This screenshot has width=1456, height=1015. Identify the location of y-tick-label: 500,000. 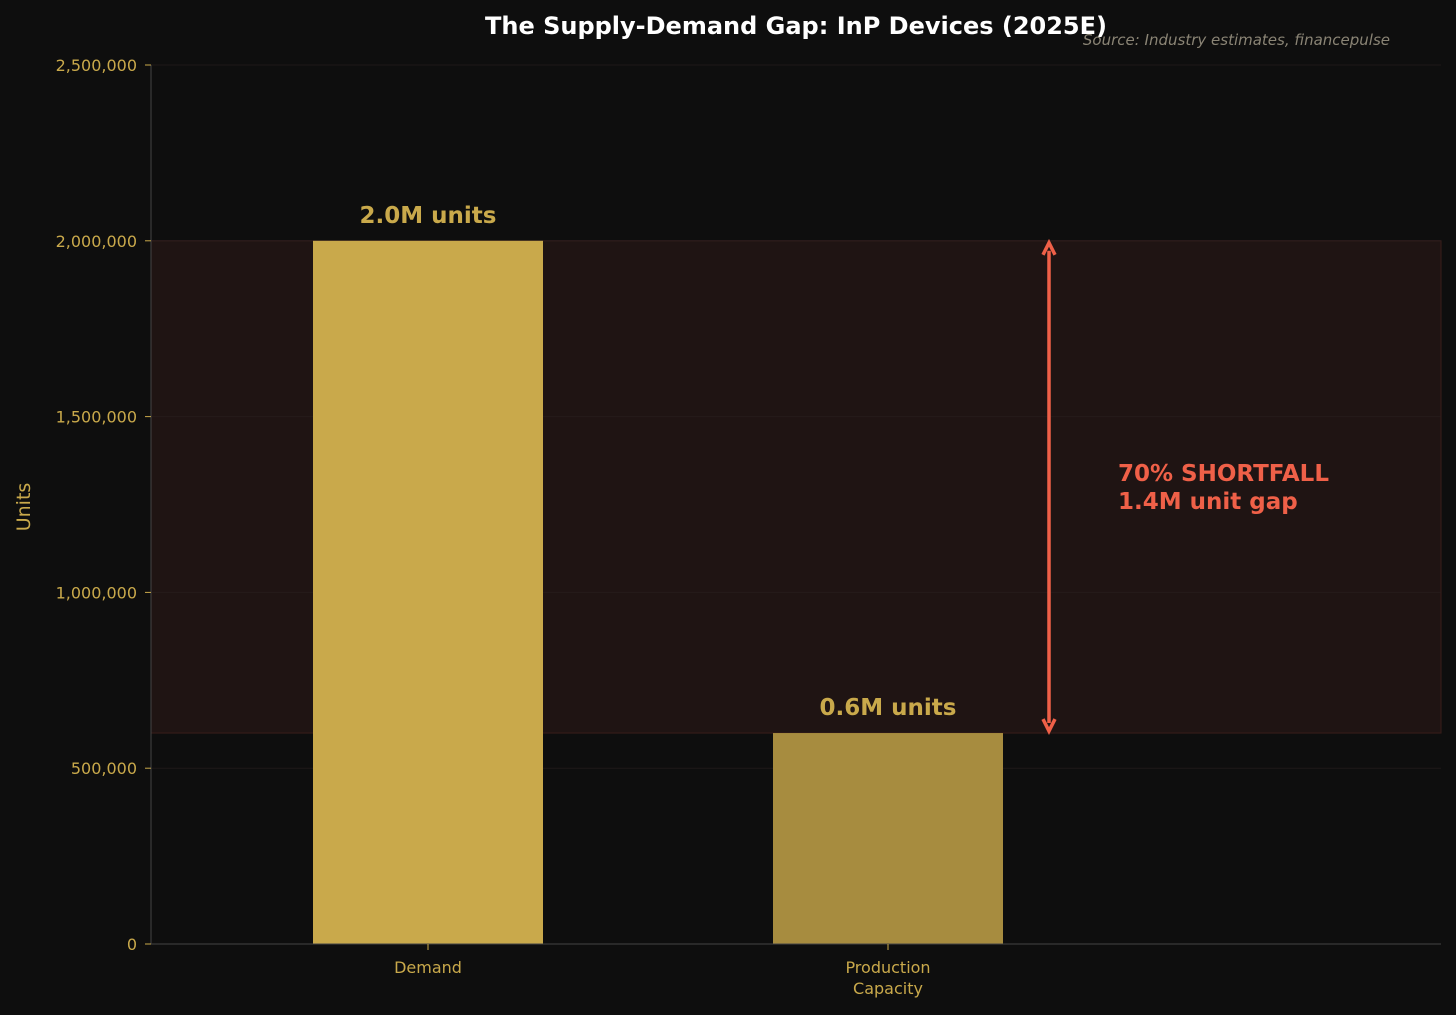
(104, 768).